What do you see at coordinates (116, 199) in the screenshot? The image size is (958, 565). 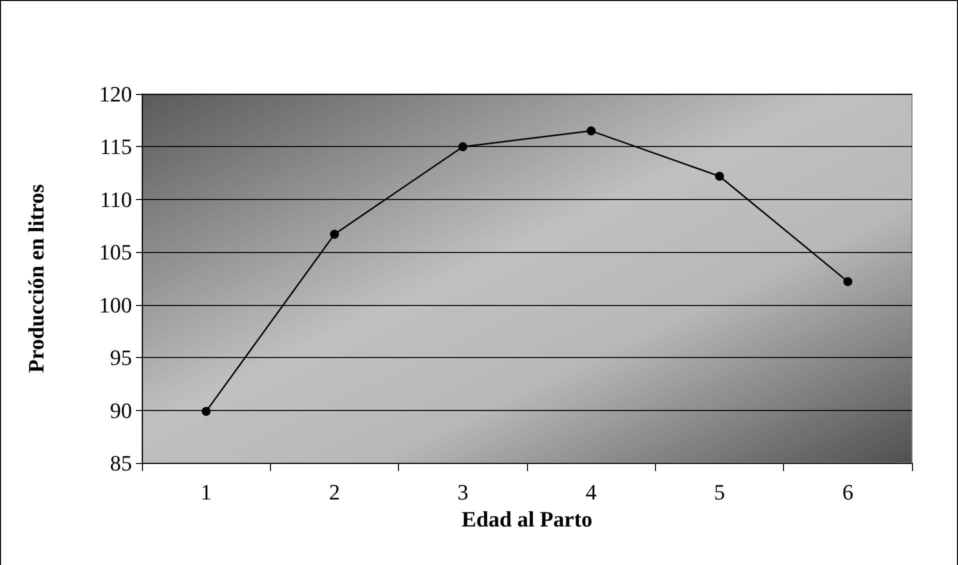 I see `y-tick-label: 110` at bounding box center [116, 199].